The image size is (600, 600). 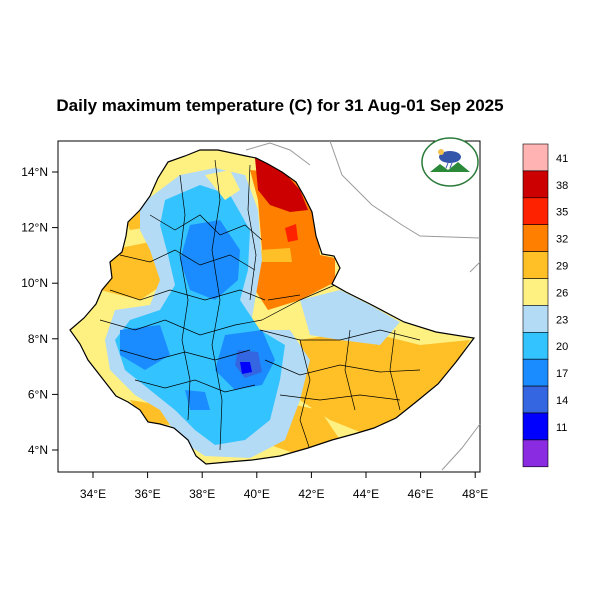 What do you see at coordinates (39, 311) in the screenshot?
I see `y-axis: 14°N 12°N 10°N 8°N 6°N 4°N` at bounding box center [39, 311].